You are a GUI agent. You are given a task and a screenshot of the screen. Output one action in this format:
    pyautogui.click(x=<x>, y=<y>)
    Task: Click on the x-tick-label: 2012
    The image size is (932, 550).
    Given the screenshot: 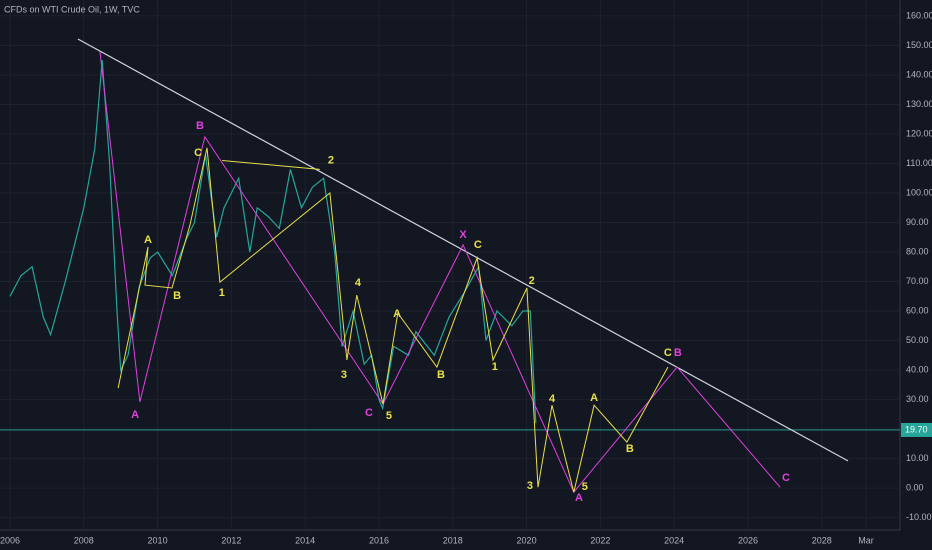 What is the action you would take?
    pyautogui.click(x=231, y=540)
    